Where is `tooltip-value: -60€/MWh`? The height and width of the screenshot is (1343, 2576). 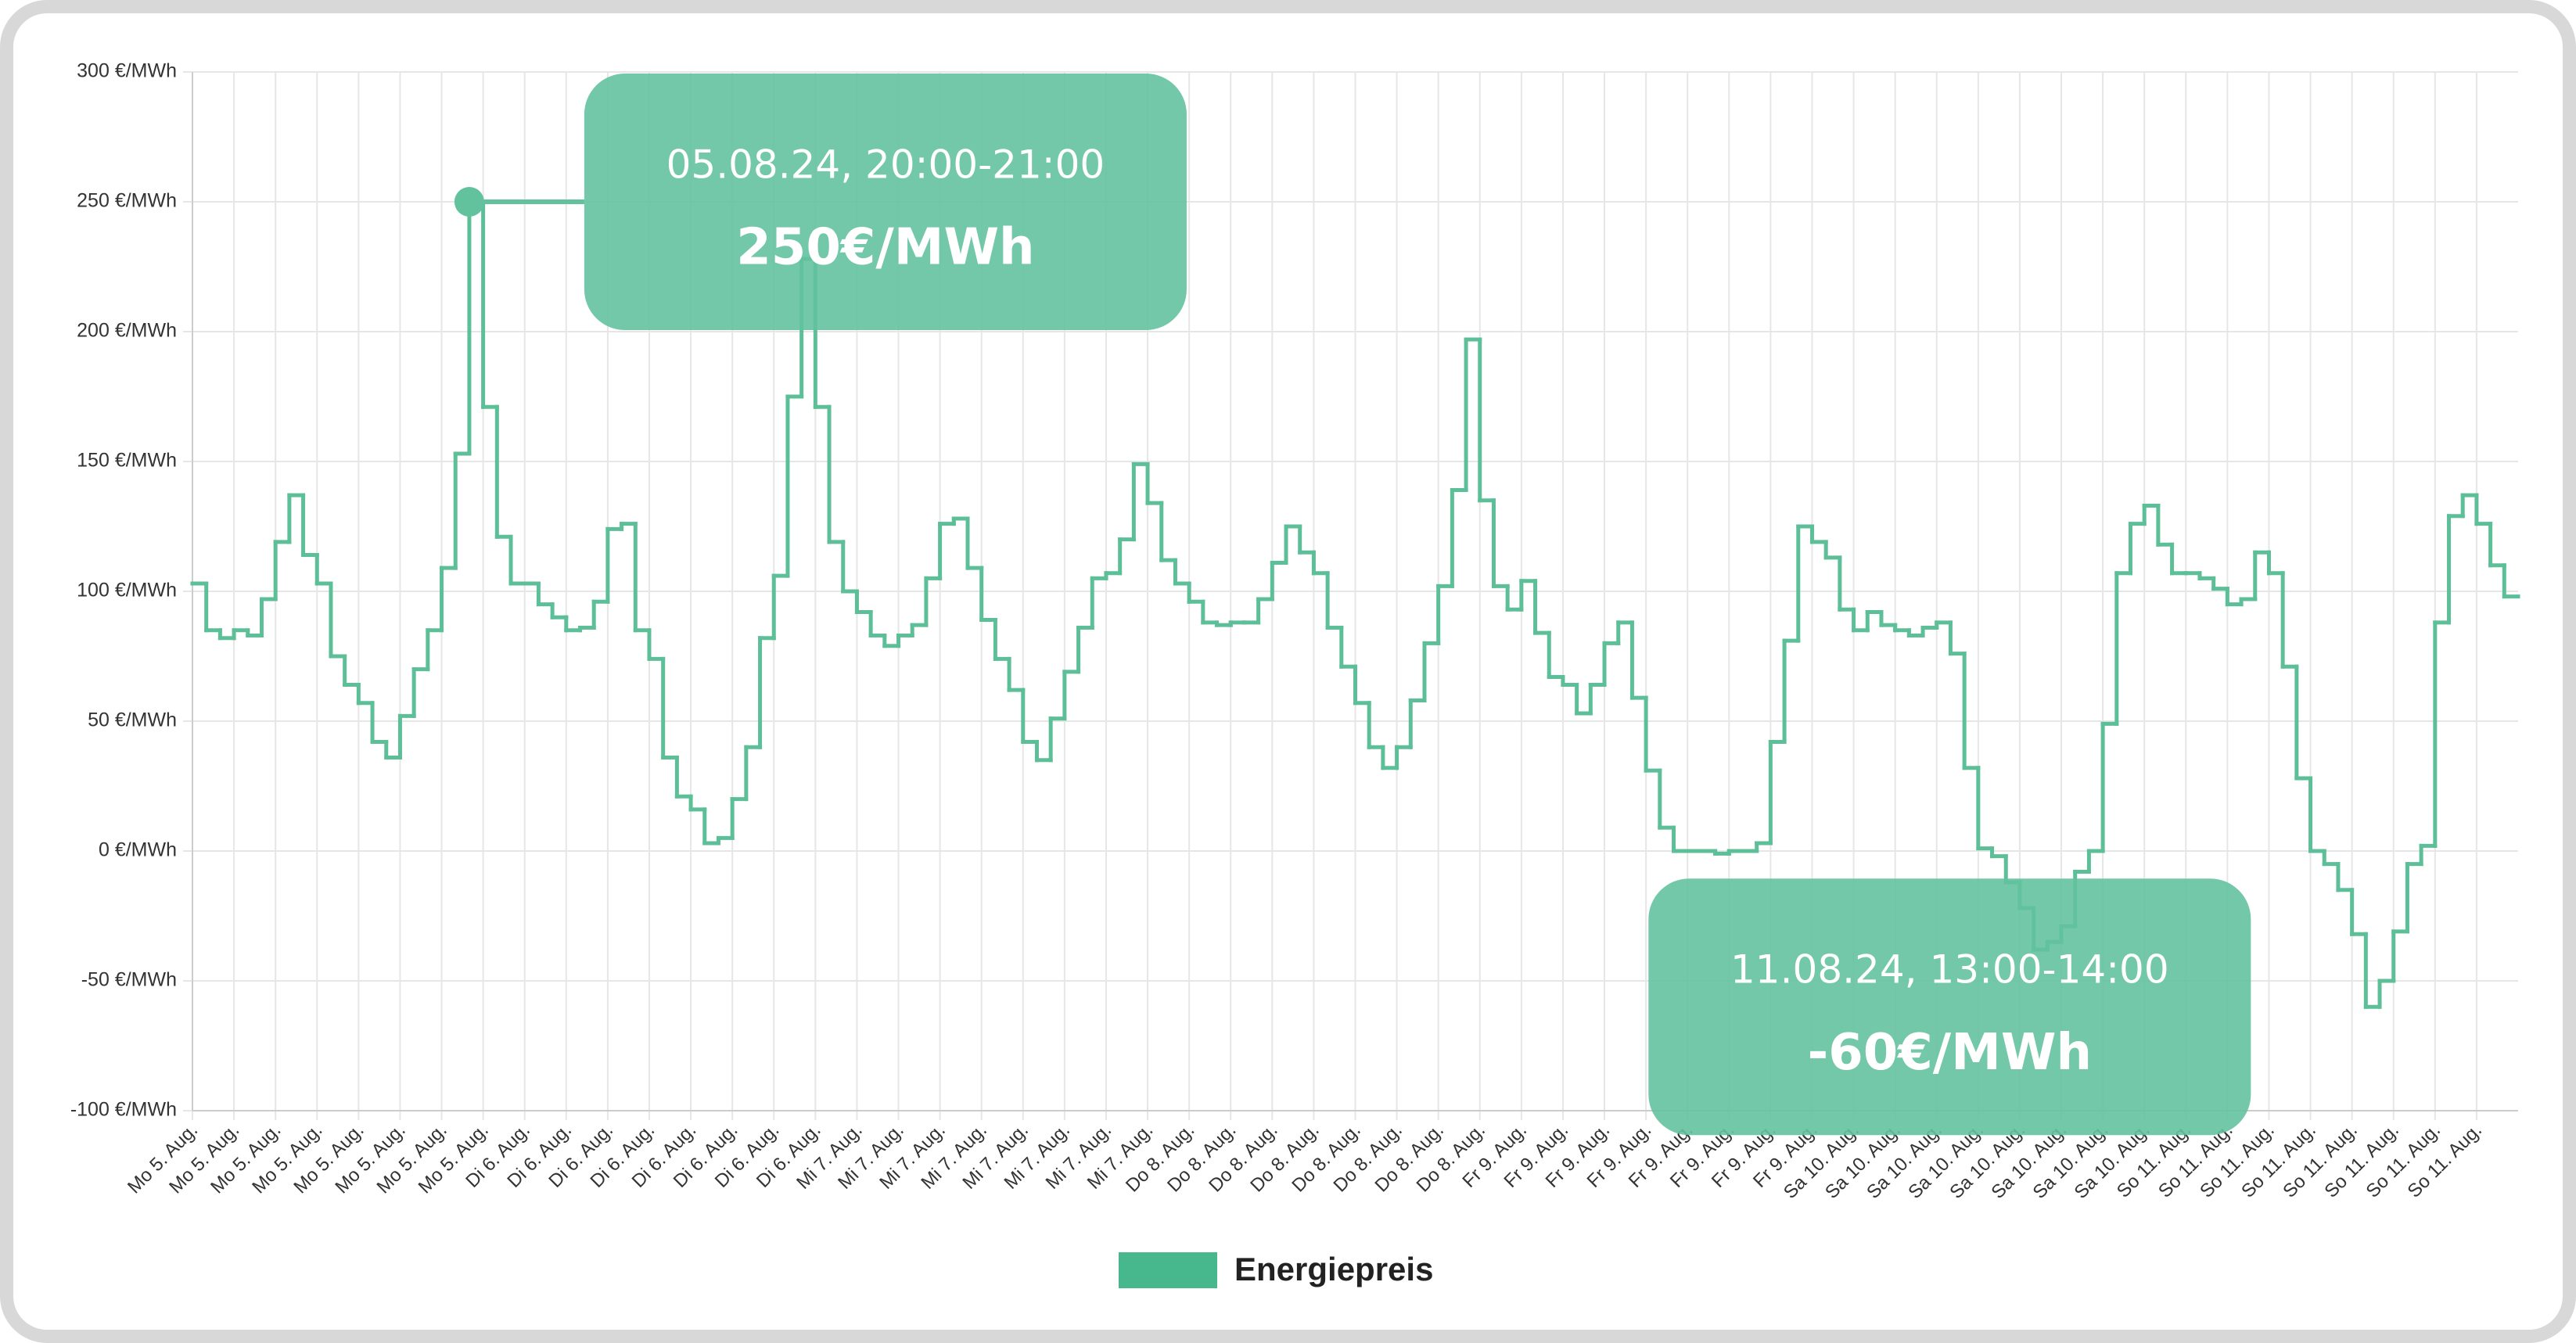 tooltip-value: -60€/MWh is located at coordinates (1950, 1053).